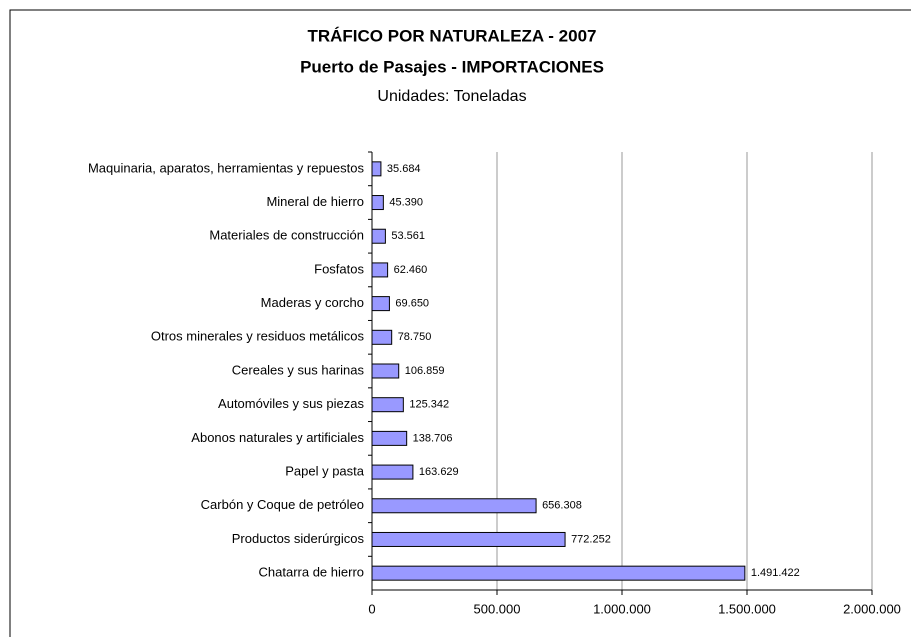 The height and width of the screenshot is (637, 911). I want to click on x-tick-label: 1.000.000, so click(622, 608).